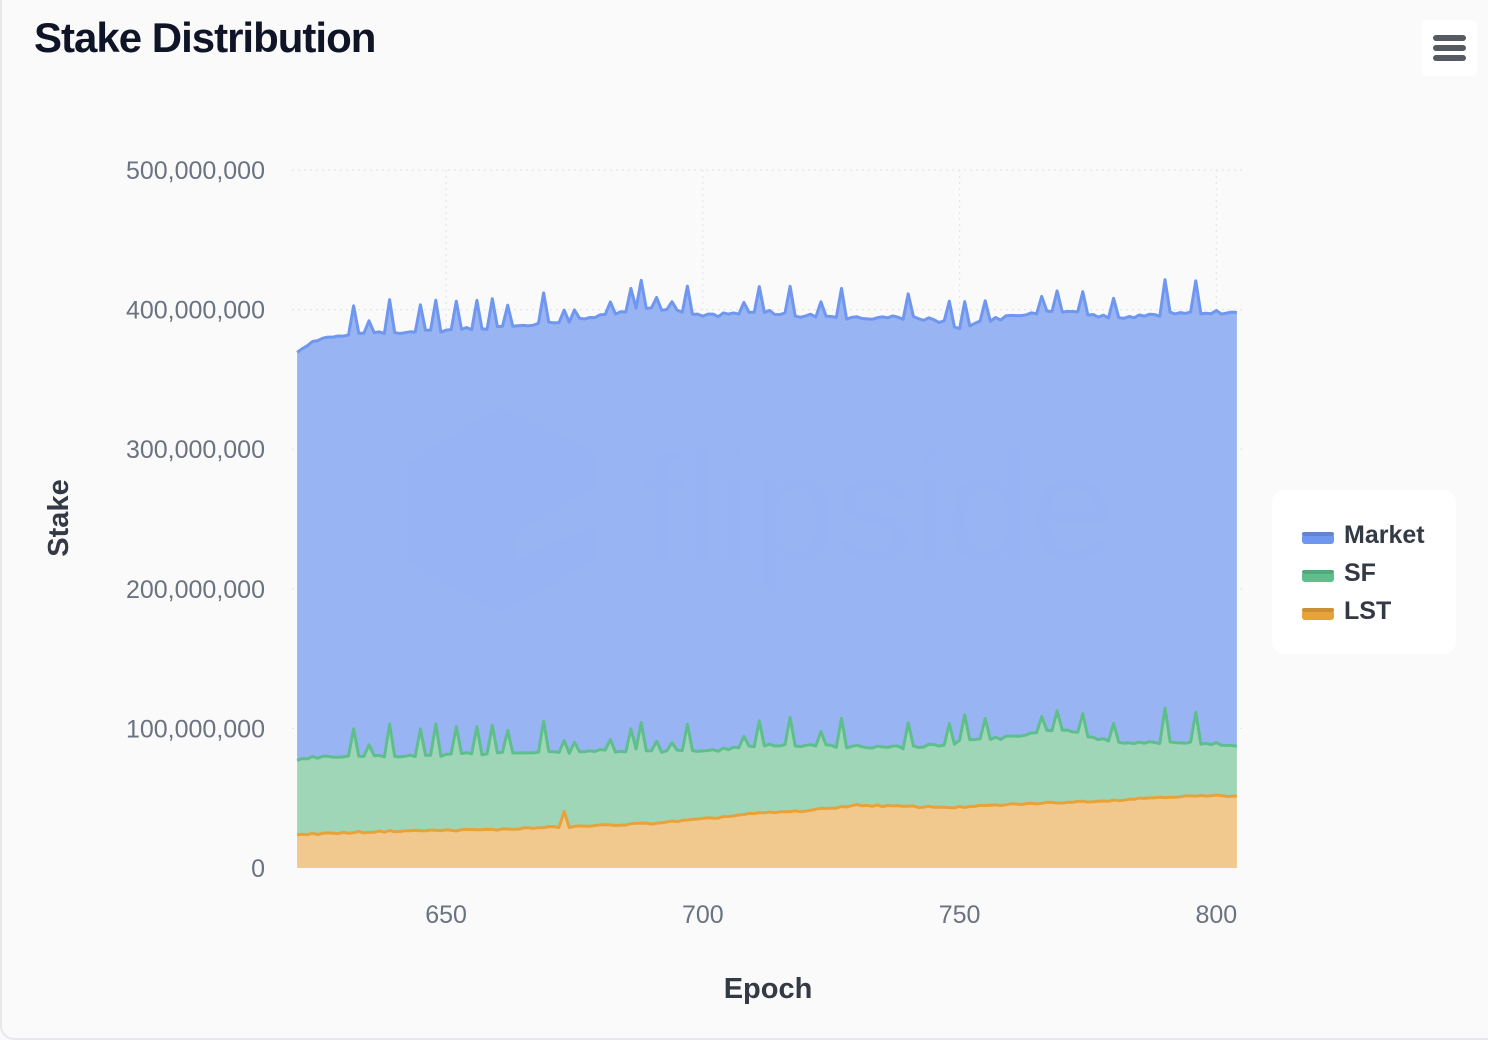 This screenshot has width=1488, height=1040. Describe the element at coordinates (767, 316) in the screenshot. I see `series-line-market` at that location.